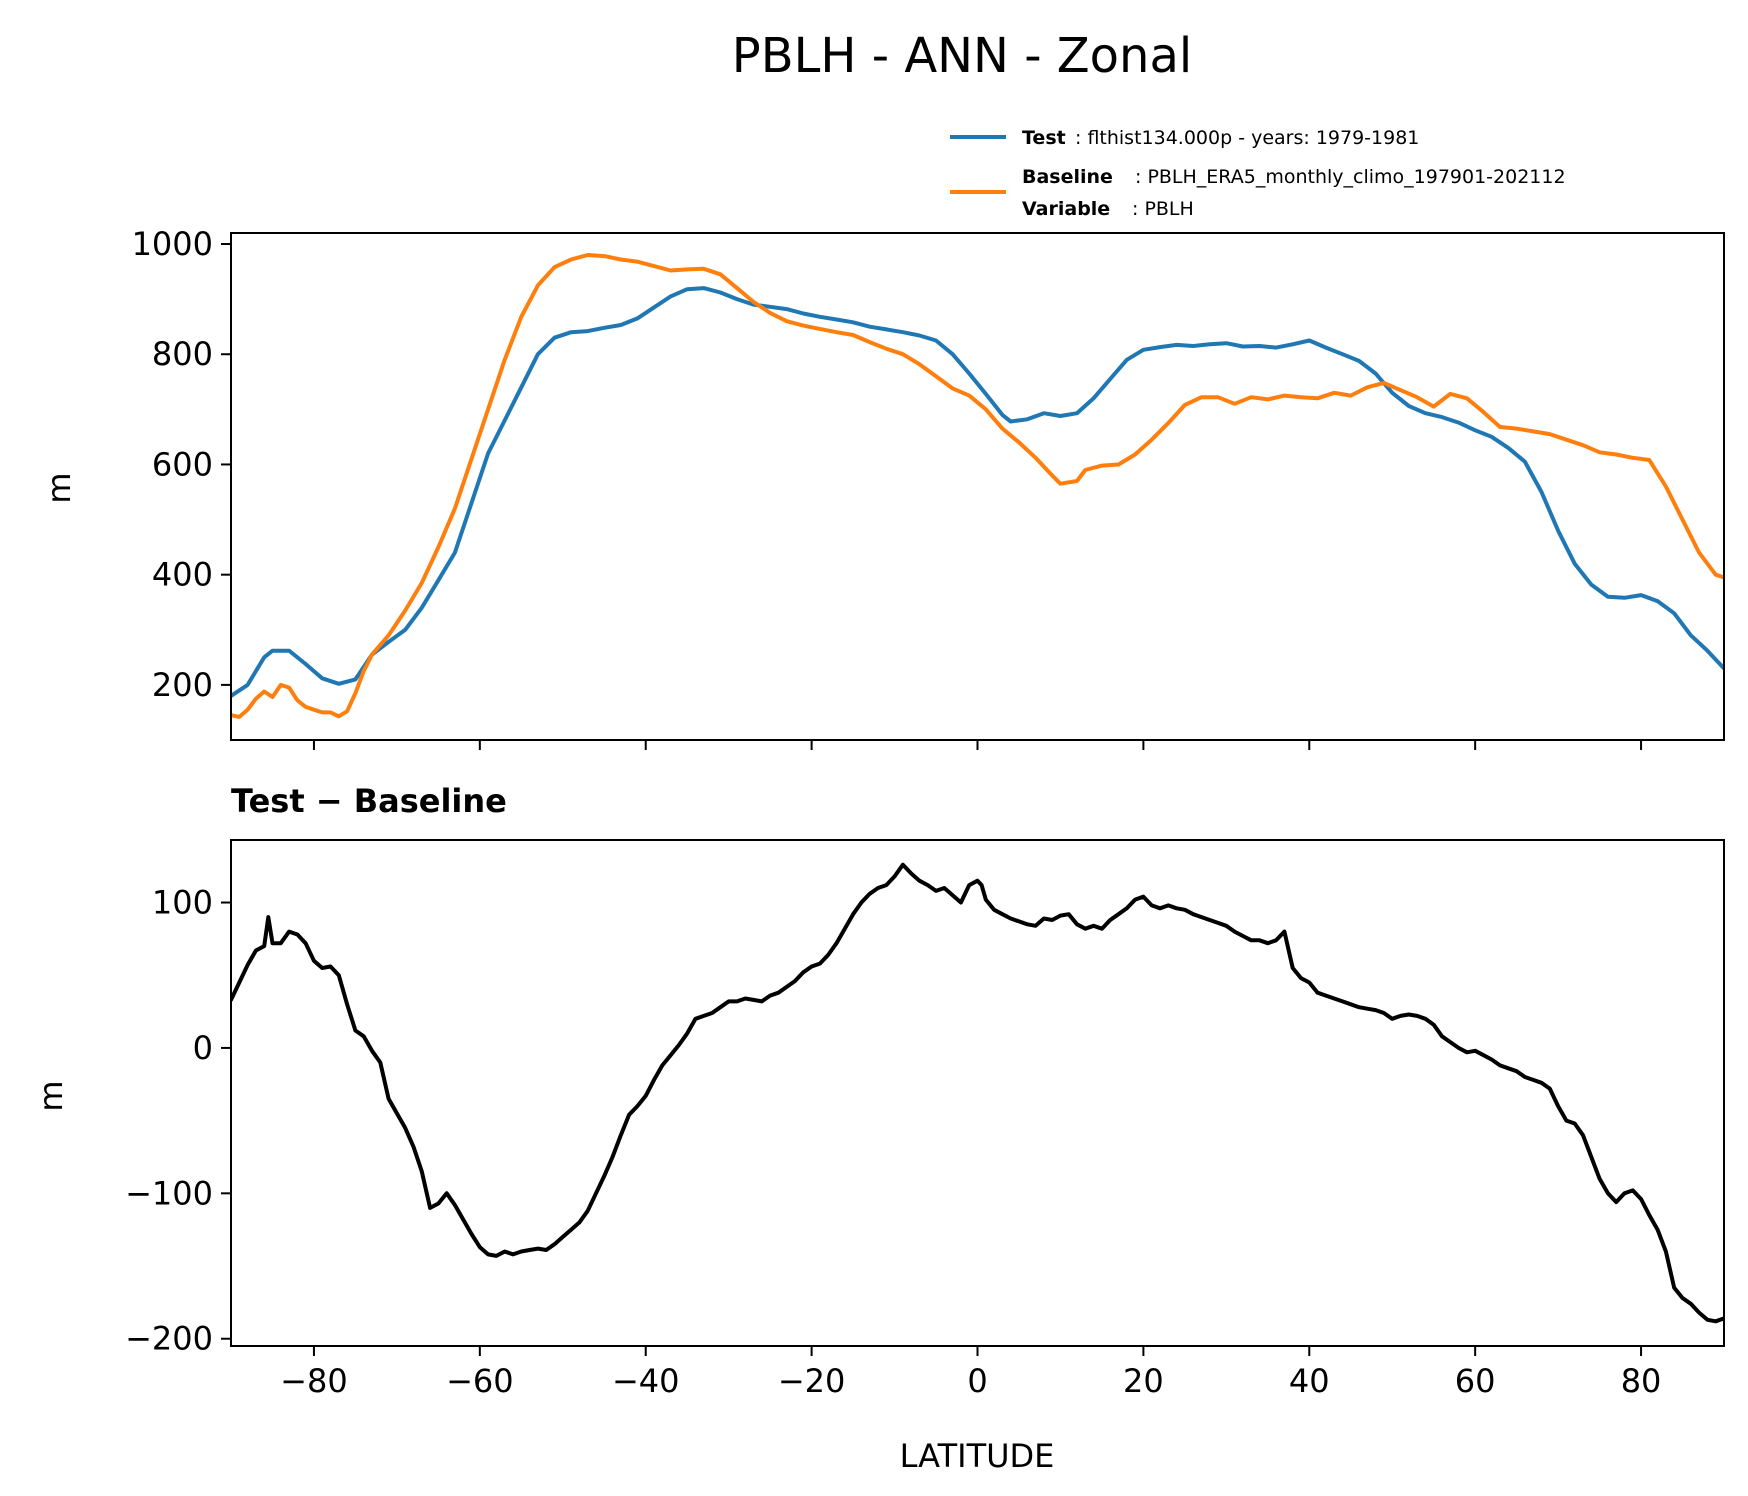 This screenshot has width=1748, height=1496. What do you see at coordinates (1641, 1381) in the screenshot?
I see `x-tick-label: 80` at bounding box center [1641, 1381].